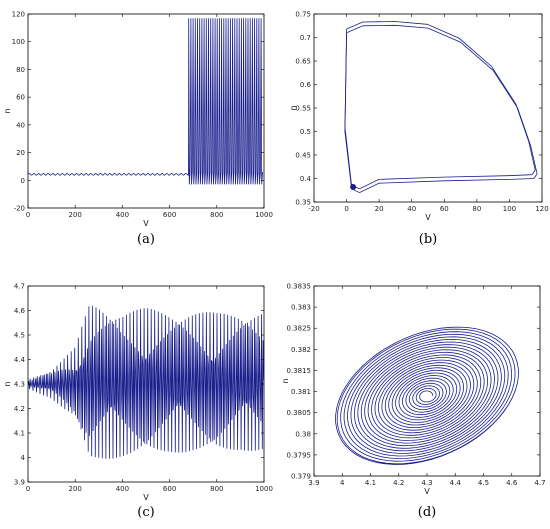 The image size is (550, 529). I want to click on panel-caption: (a), so click(146, 239).